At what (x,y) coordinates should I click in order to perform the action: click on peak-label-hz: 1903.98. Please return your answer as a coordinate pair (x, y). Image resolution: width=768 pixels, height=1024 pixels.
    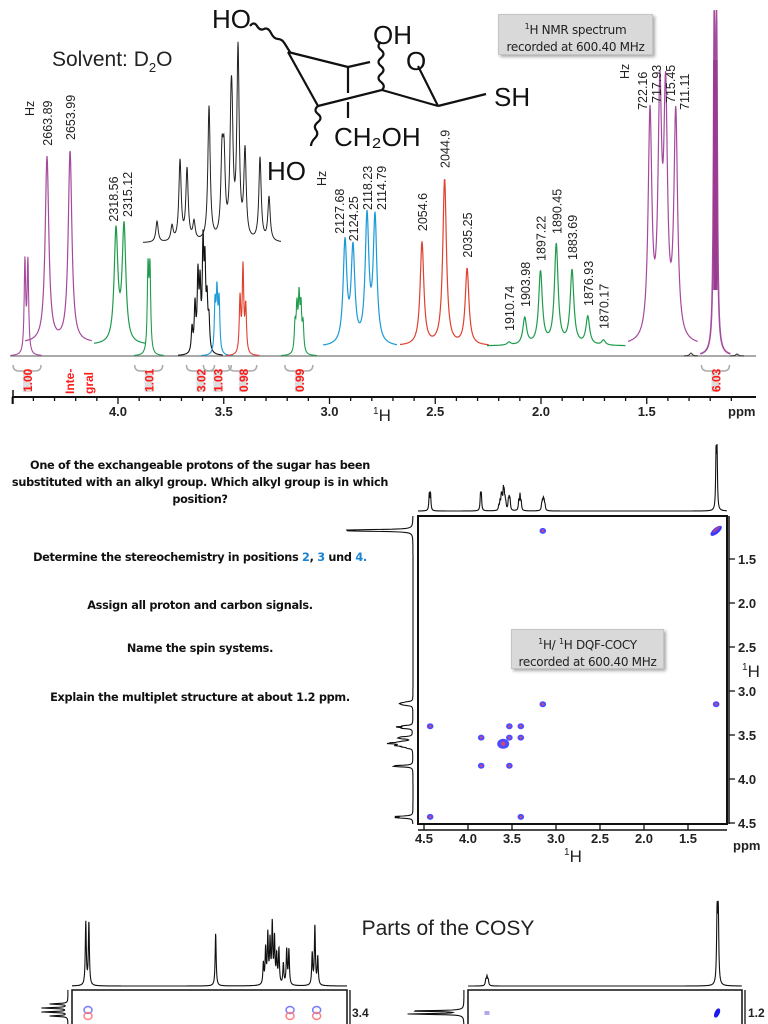
    Looking at the image, I should click on (526, 284).